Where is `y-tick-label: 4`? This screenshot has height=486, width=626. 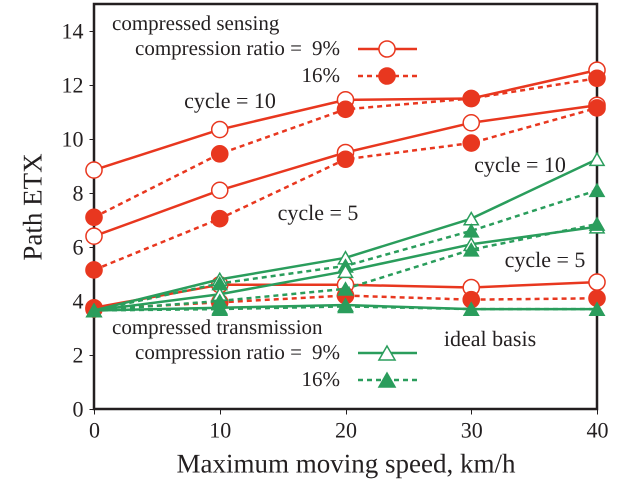 y-tick-label: 4 is located at coordinates (78, 301).